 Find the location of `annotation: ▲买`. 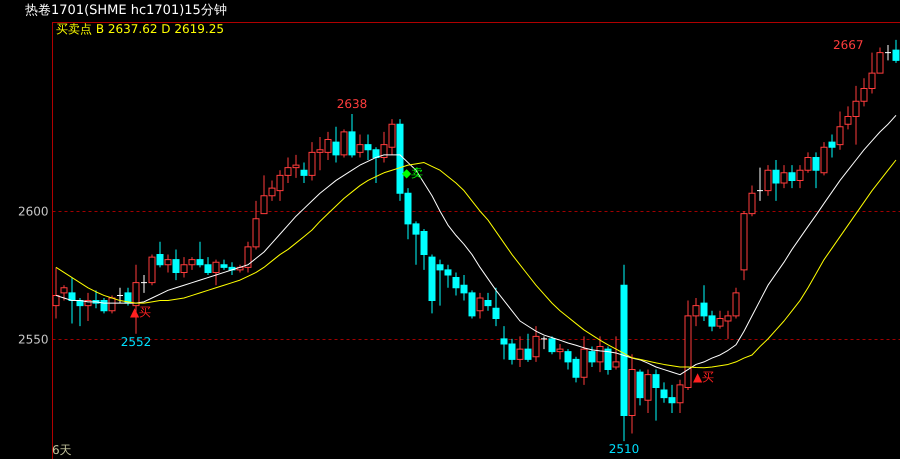

annotation: ▲买 is located at coordinates (703, 377).